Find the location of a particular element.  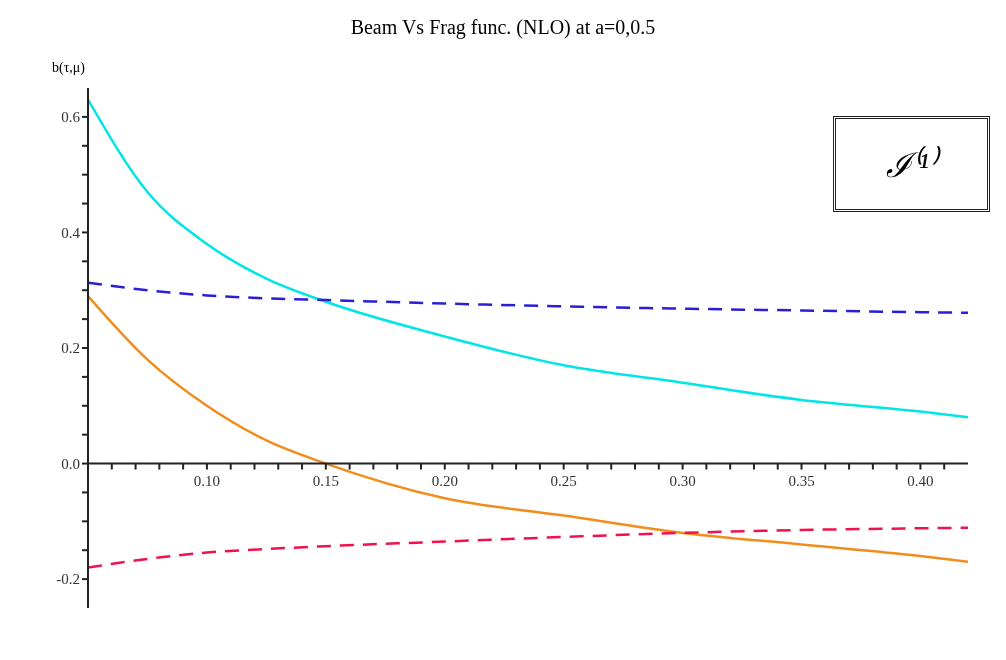

y-tick-label: 0.0 is located at coordinates (70, 463).